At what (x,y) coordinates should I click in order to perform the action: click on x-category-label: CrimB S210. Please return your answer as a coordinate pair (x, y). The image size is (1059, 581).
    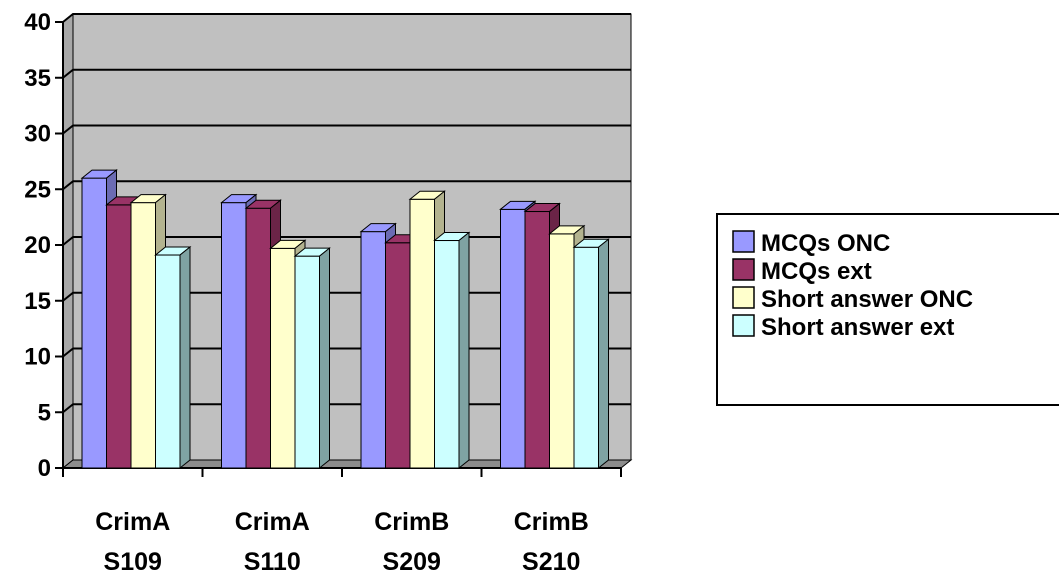
    Looking at the image, I should click on (551, 542).